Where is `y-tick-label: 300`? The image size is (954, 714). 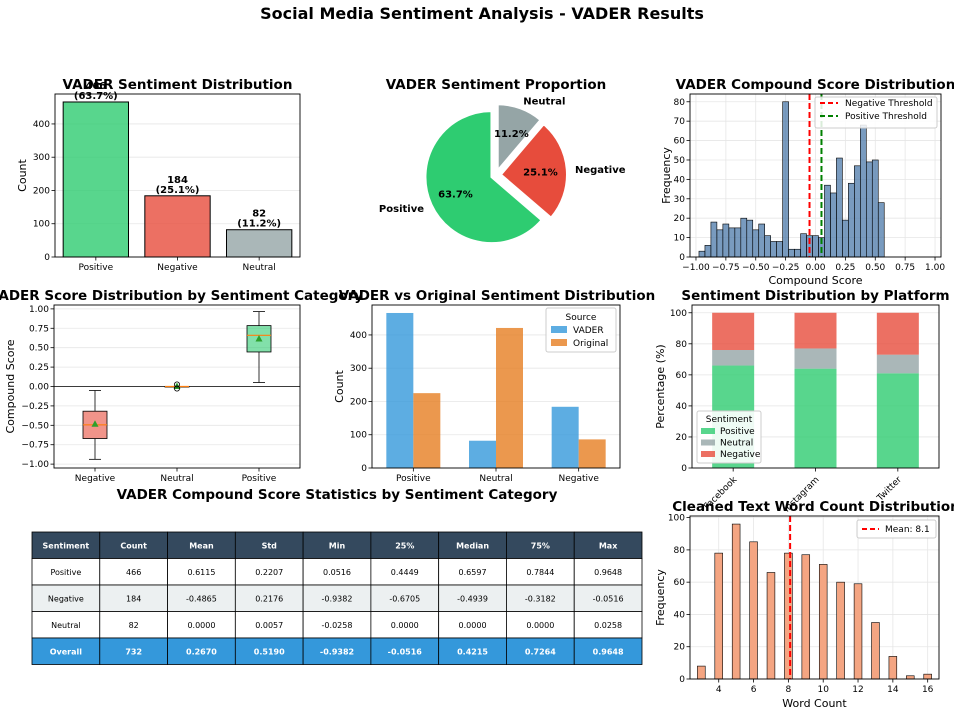 y-tick-label: 300 is located at coordinates (41, 158).